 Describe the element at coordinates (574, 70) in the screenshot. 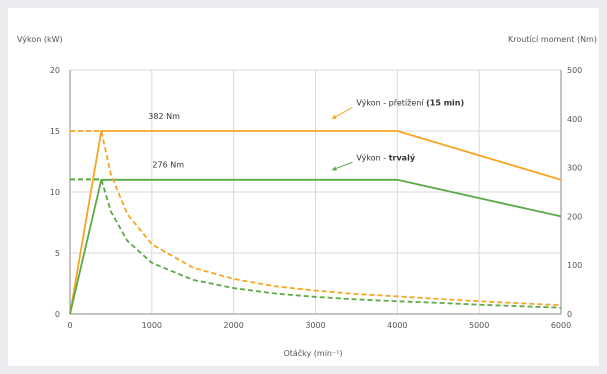

I see `y-tick-label-right: 500` at that location.